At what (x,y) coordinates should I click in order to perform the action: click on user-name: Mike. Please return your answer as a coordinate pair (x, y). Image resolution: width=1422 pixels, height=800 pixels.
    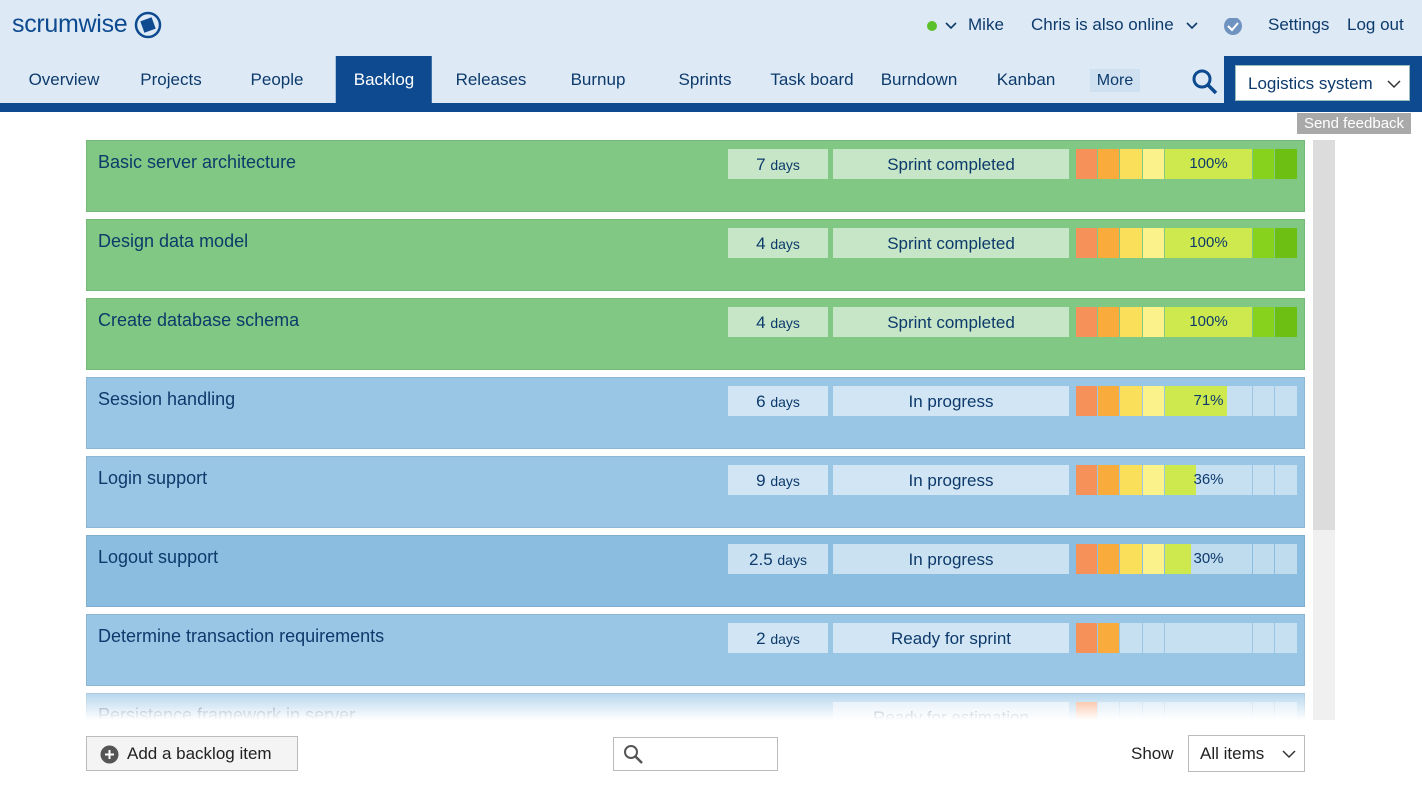
    Looking at the image, I should click on (986, 24).